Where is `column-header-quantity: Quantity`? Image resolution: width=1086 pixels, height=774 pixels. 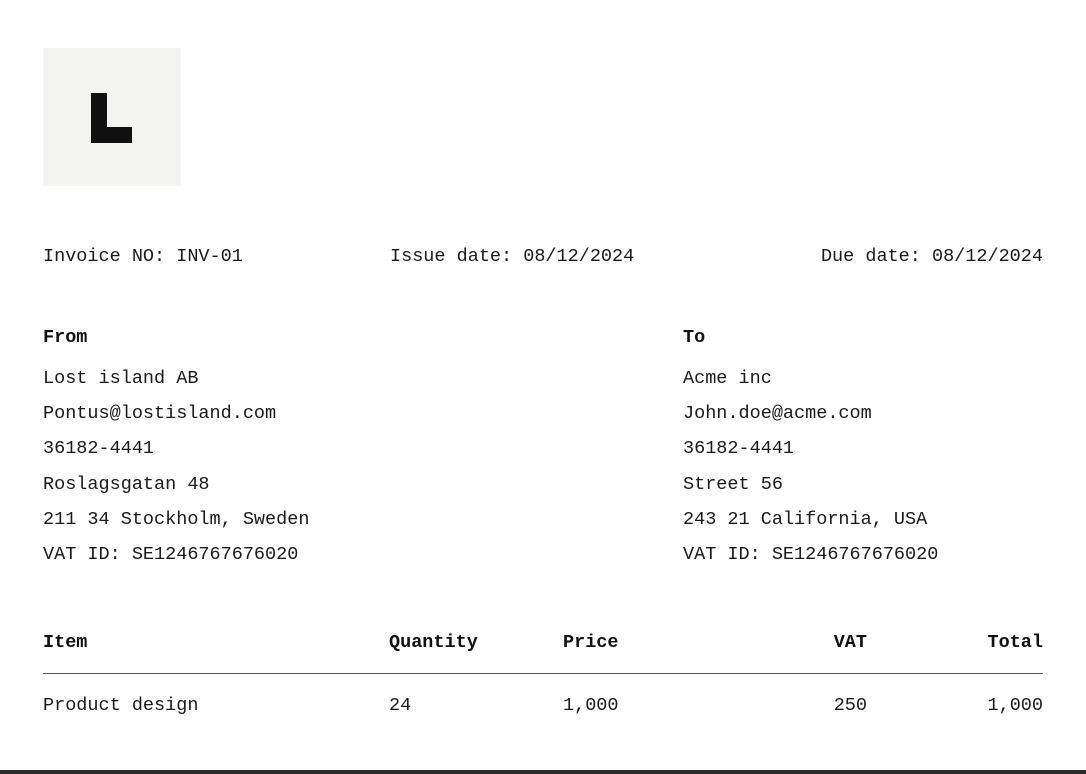
column-header-quantity: Quantity is located at coordinates (433, 642).